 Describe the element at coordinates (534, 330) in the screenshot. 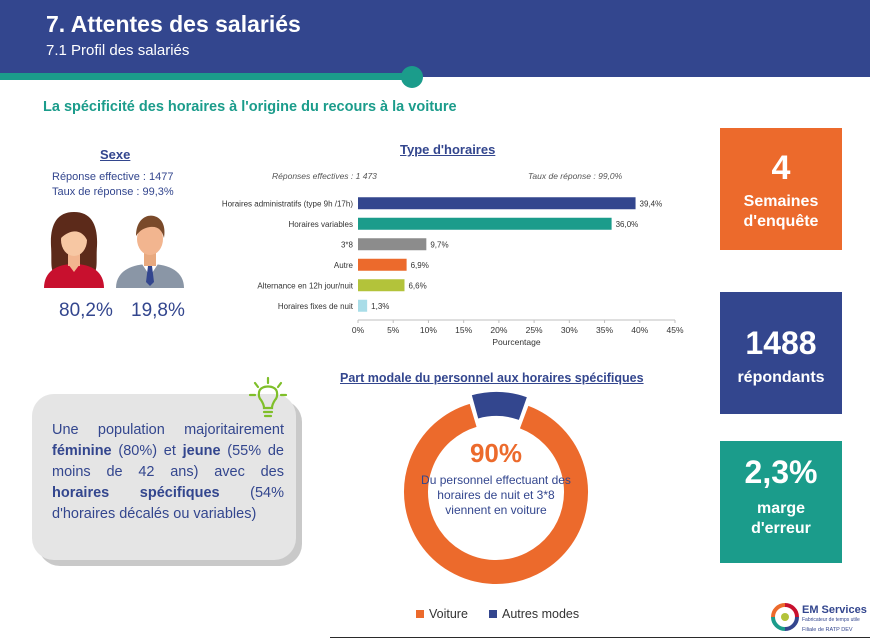

I see `x-tick-label: 25%` at that location.